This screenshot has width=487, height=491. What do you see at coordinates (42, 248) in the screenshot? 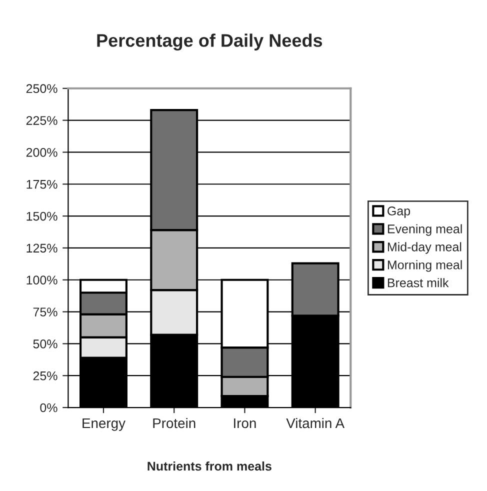
I see `y-tick-label: 125%` at bounding box center [42, 248].